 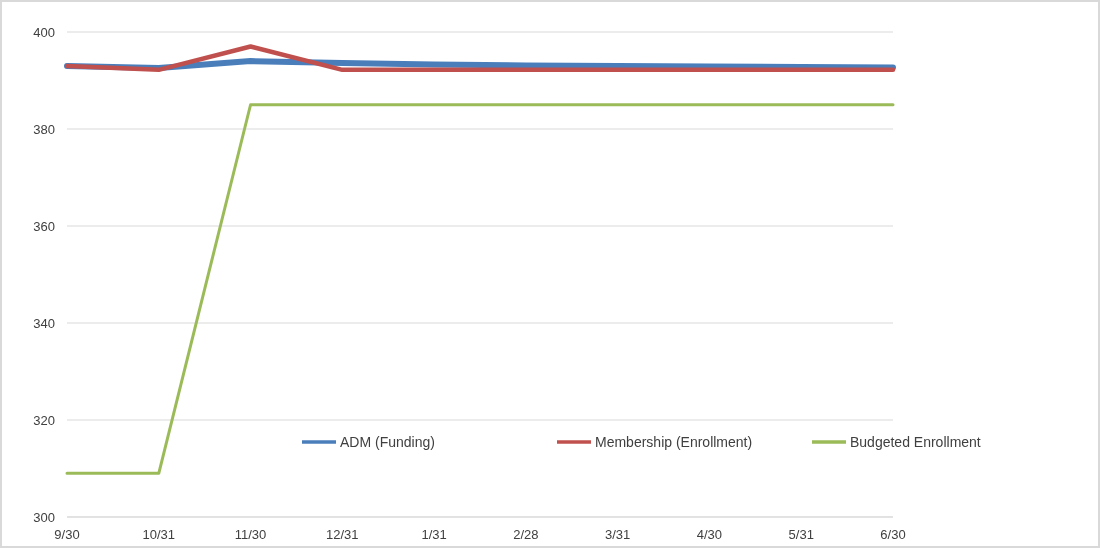 I want to click on x-tick-label: 9/30, so click(x=67, y=534).